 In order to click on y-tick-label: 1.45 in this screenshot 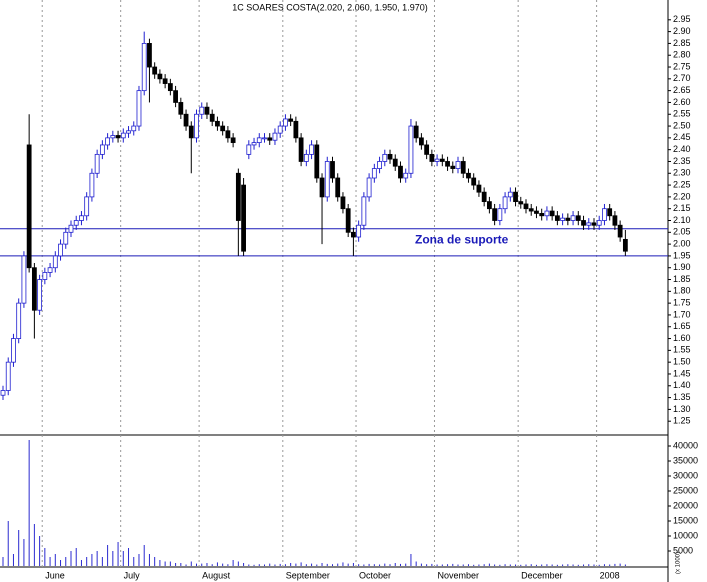, I will do `click(682, 373)`.